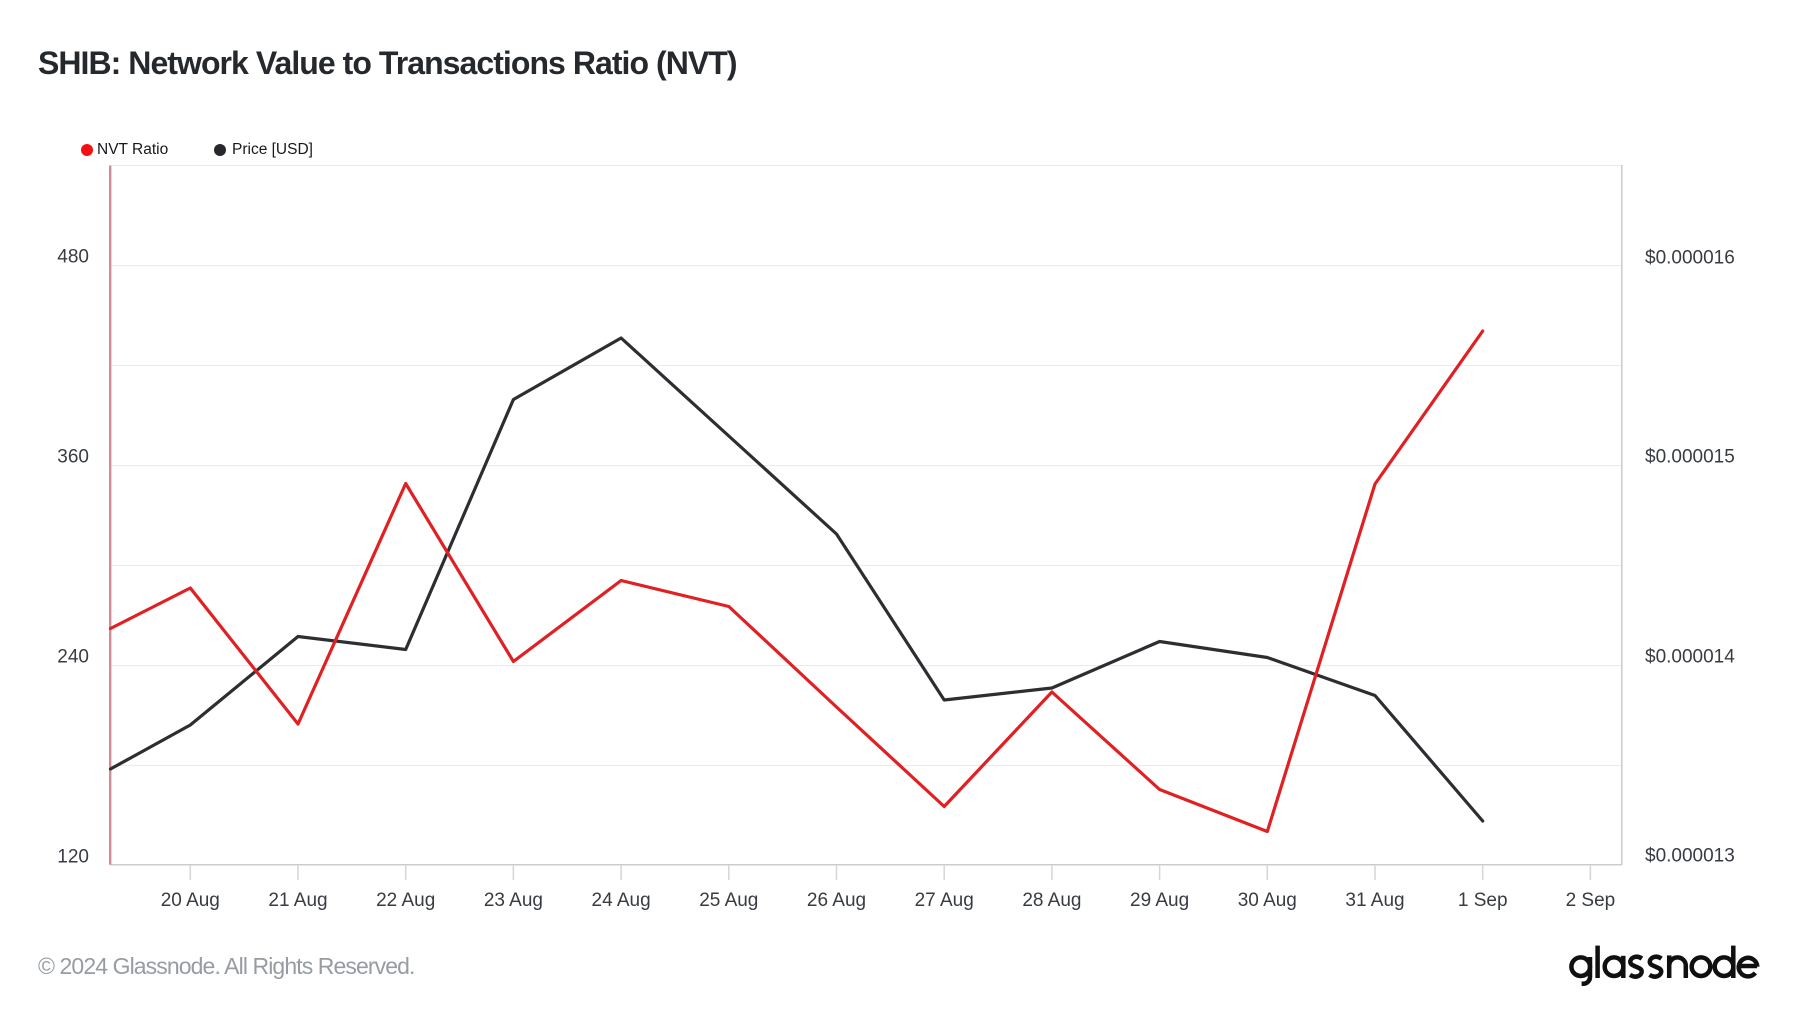 This screenshot has width=1800, height=1013. Describe the element at coordinates (944, 900) in the screenshot. I see `svg-text: 27 Aug` at that location.